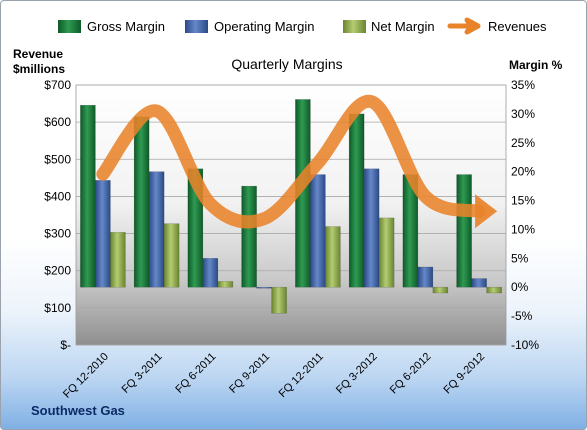 The width and height of the screenshot is (587, 430). Describe the element at coordinates (249, 373) in the screenshot. I see `x-tick-label: FQ 9-2011` at that location.